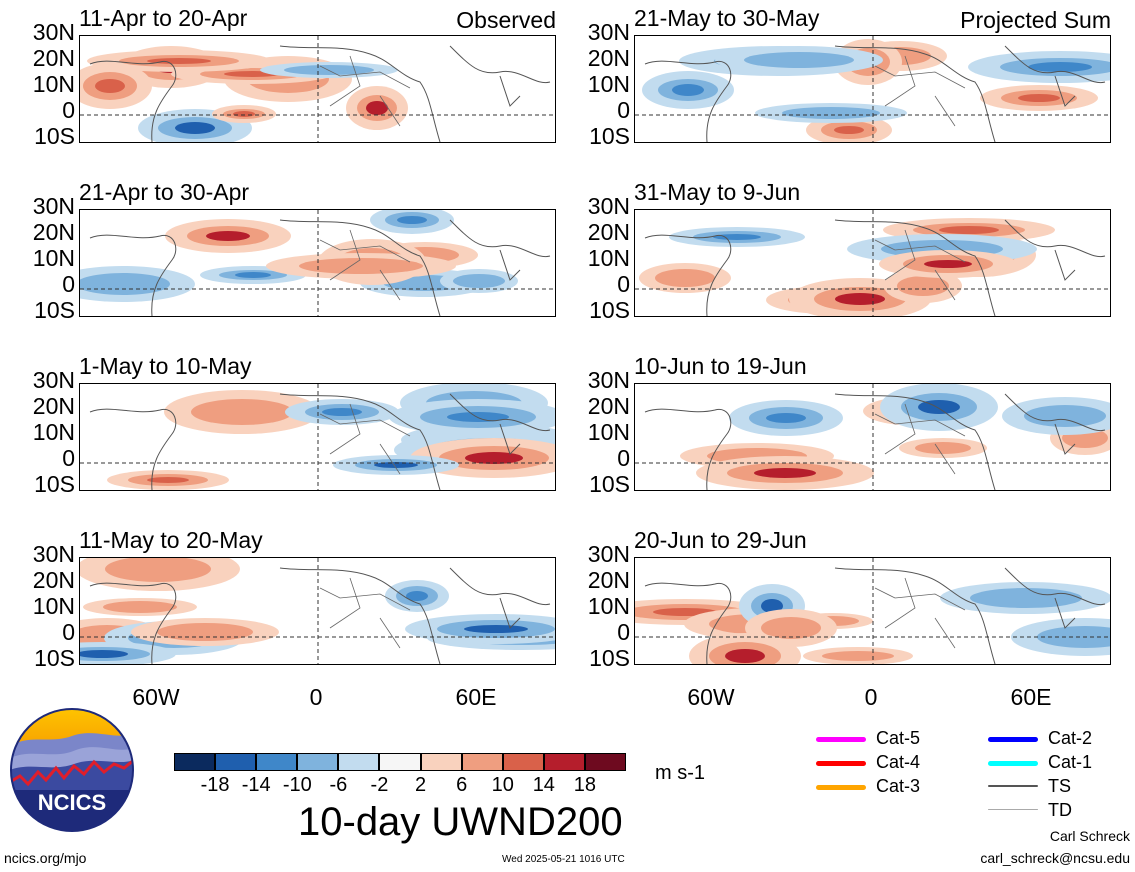 The width and height of the screenshot is (1135, 872). What do you see at coordinates (898, 738) in the screenshot?
I see `legend-label: Cat-5` at bounding box center [898, 738].